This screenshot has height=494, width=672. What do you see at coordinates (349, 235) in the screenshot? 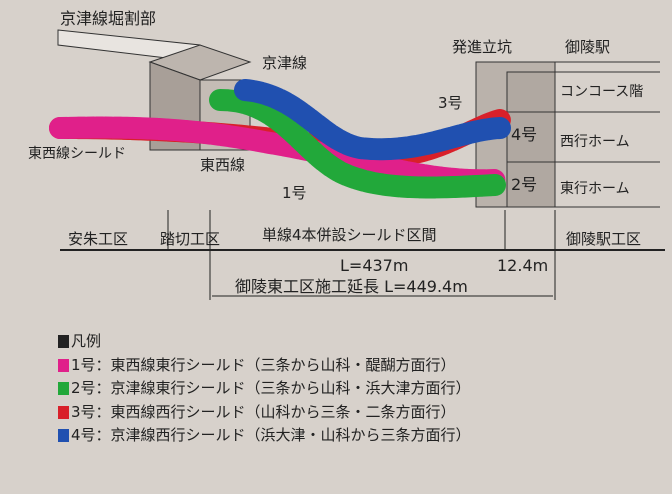
I see `label-shield-section: 単線4本併設シールド区間` at bounding box center [349, 235].